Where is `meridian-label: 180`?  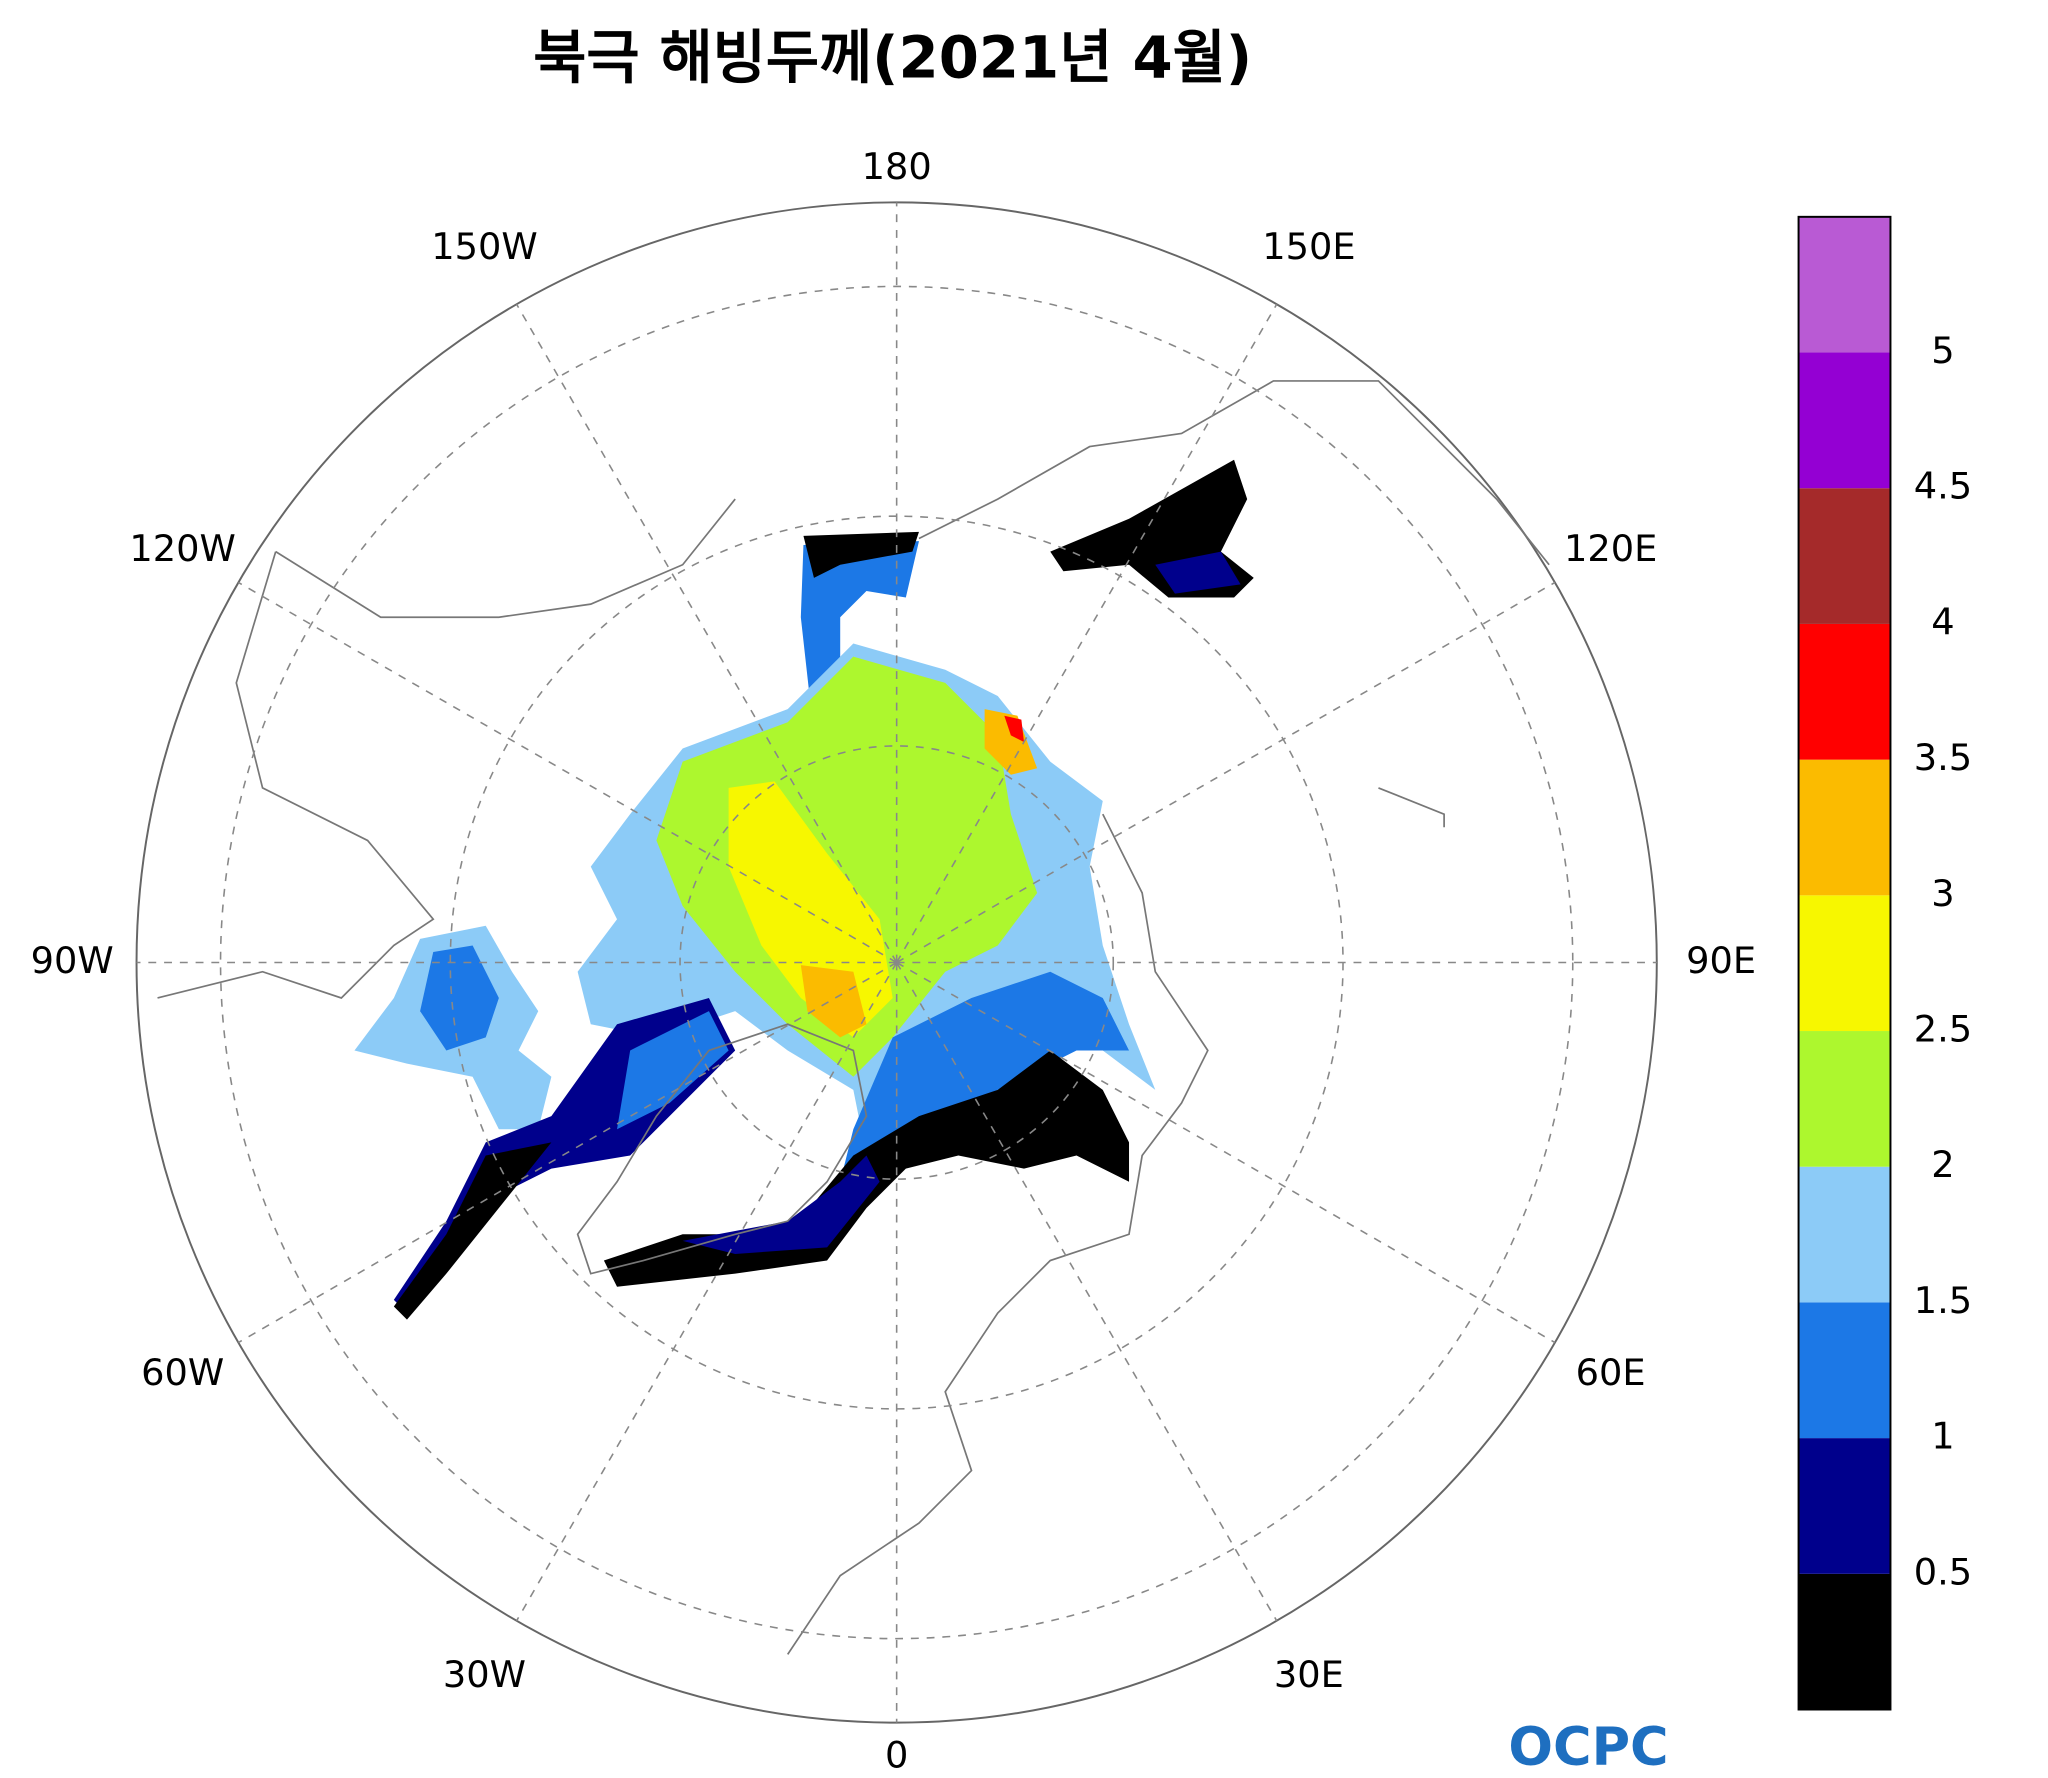
meridian-label: 180 is located at coordinates (897, 166).